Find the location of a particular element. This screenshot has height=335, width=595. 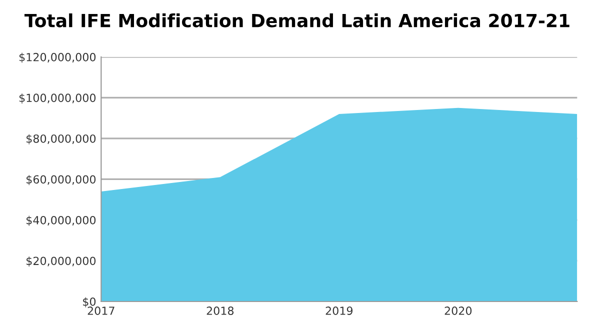

x-tick-label: 2019 is located at coordinates (339, 310).